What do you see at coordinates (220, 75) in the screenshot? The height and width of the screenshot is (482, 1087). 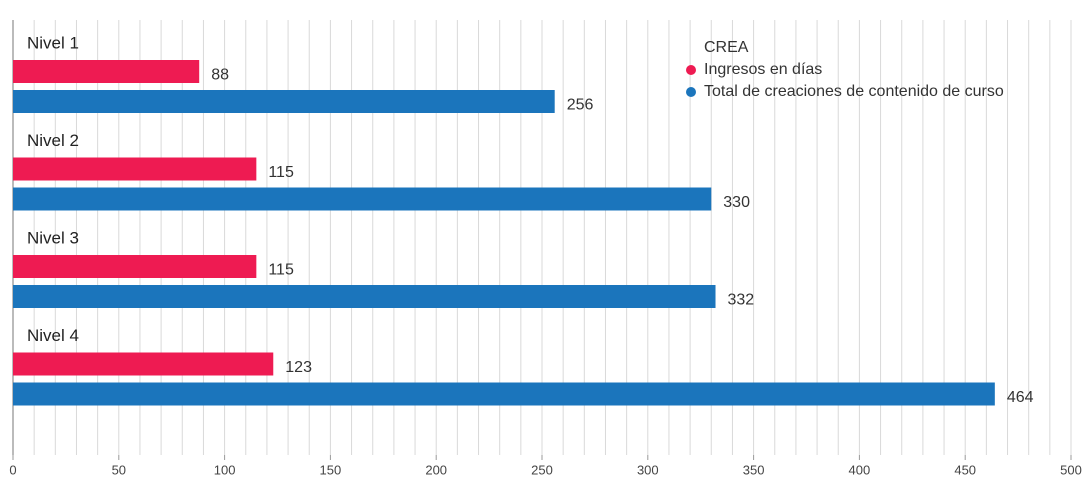 I see `value-label: 88` at bounding box center [220, 75].